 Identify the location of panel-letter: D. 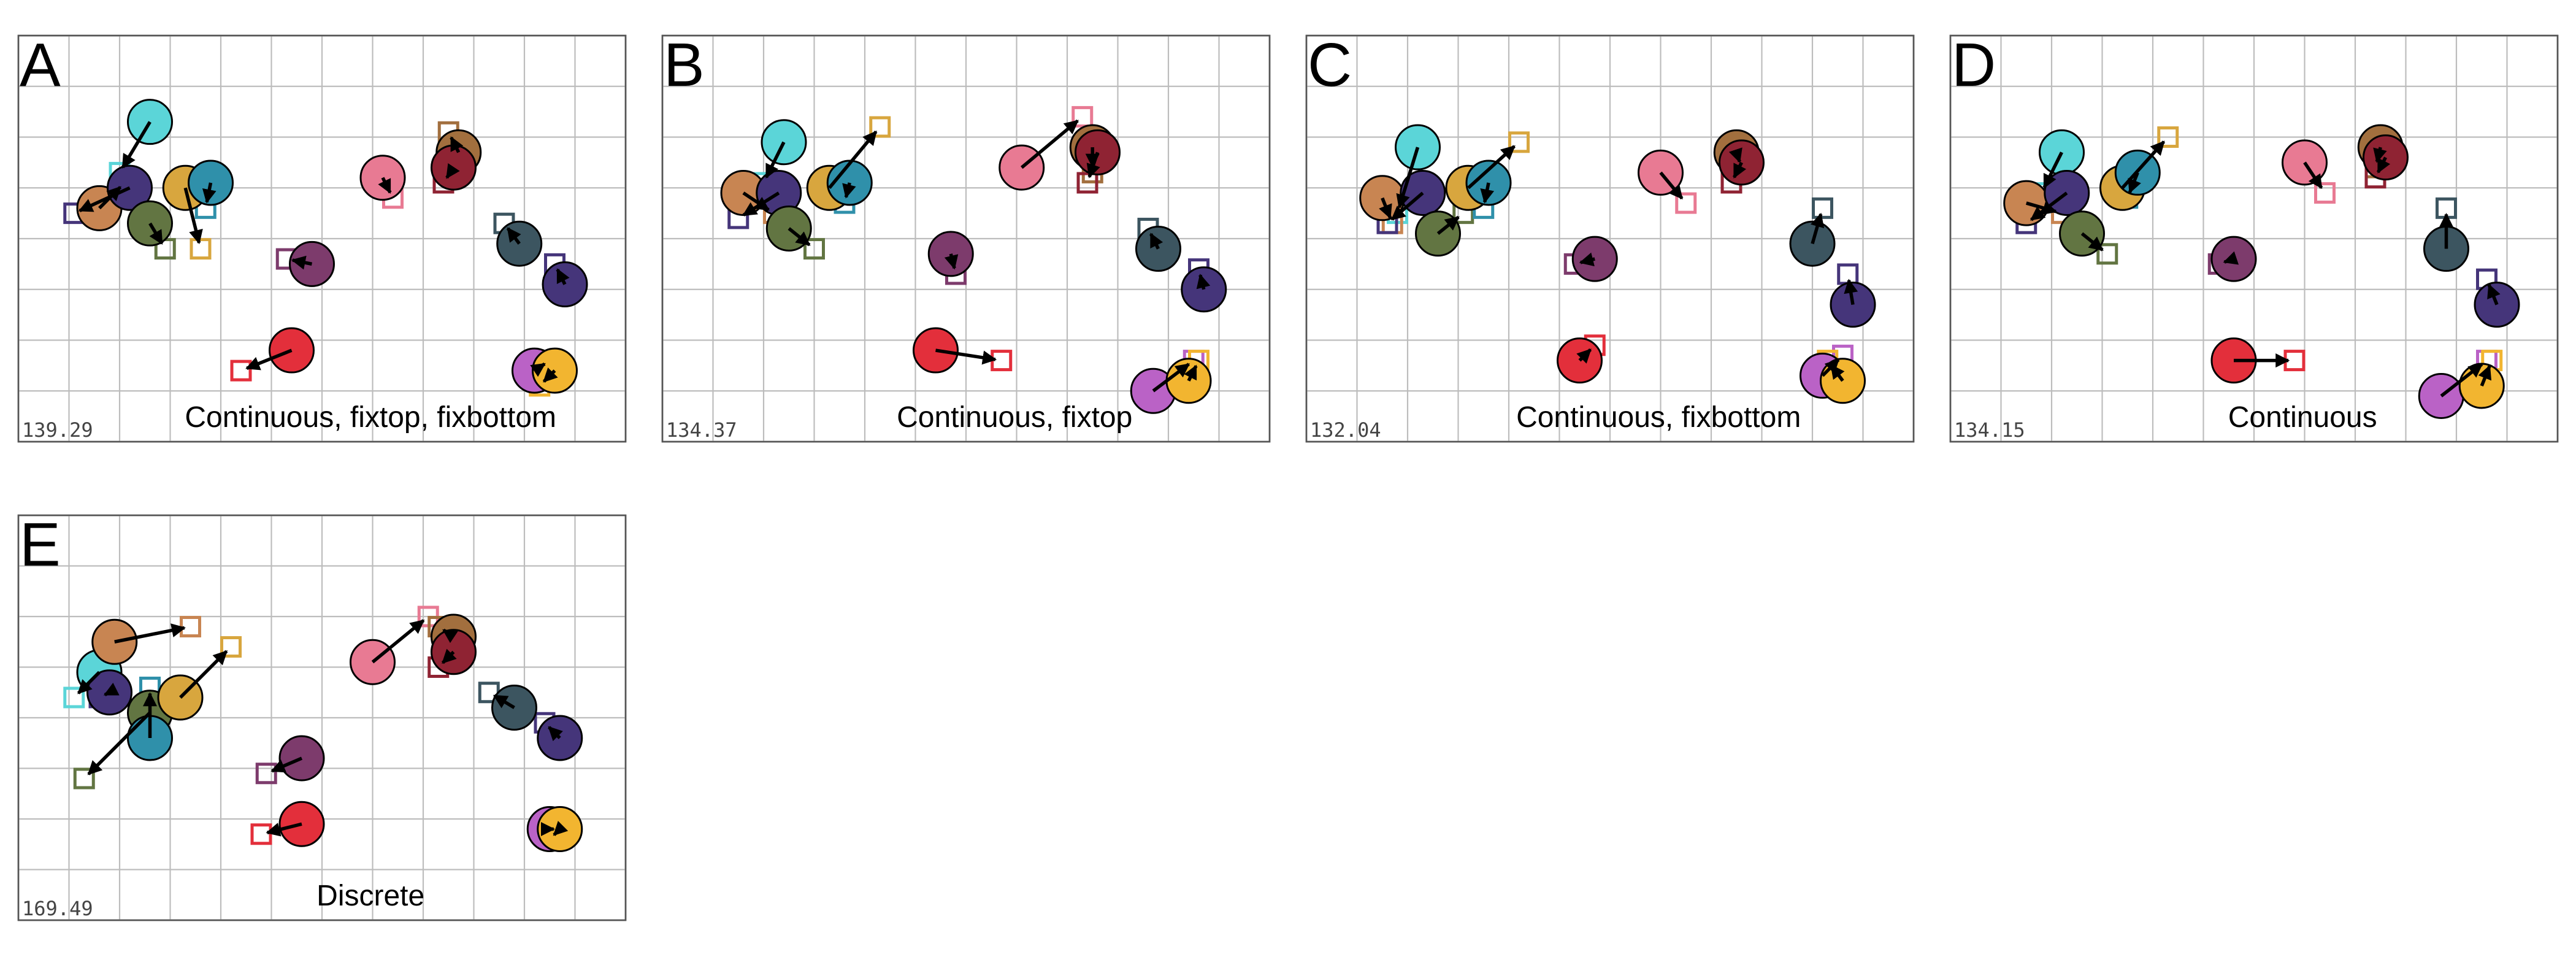
(1974, 65).